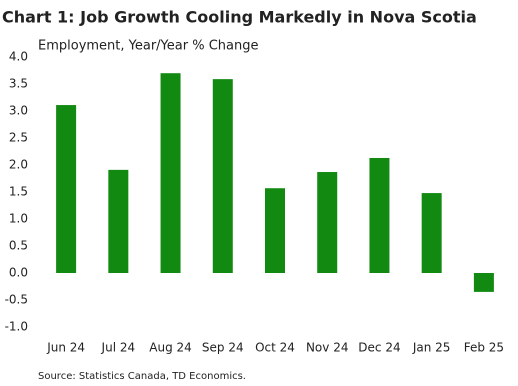  What do you see at coordinates (18, 138) in the screenshot?
I see `y-tick-label: 2.5` at bounding box center [18, 138].